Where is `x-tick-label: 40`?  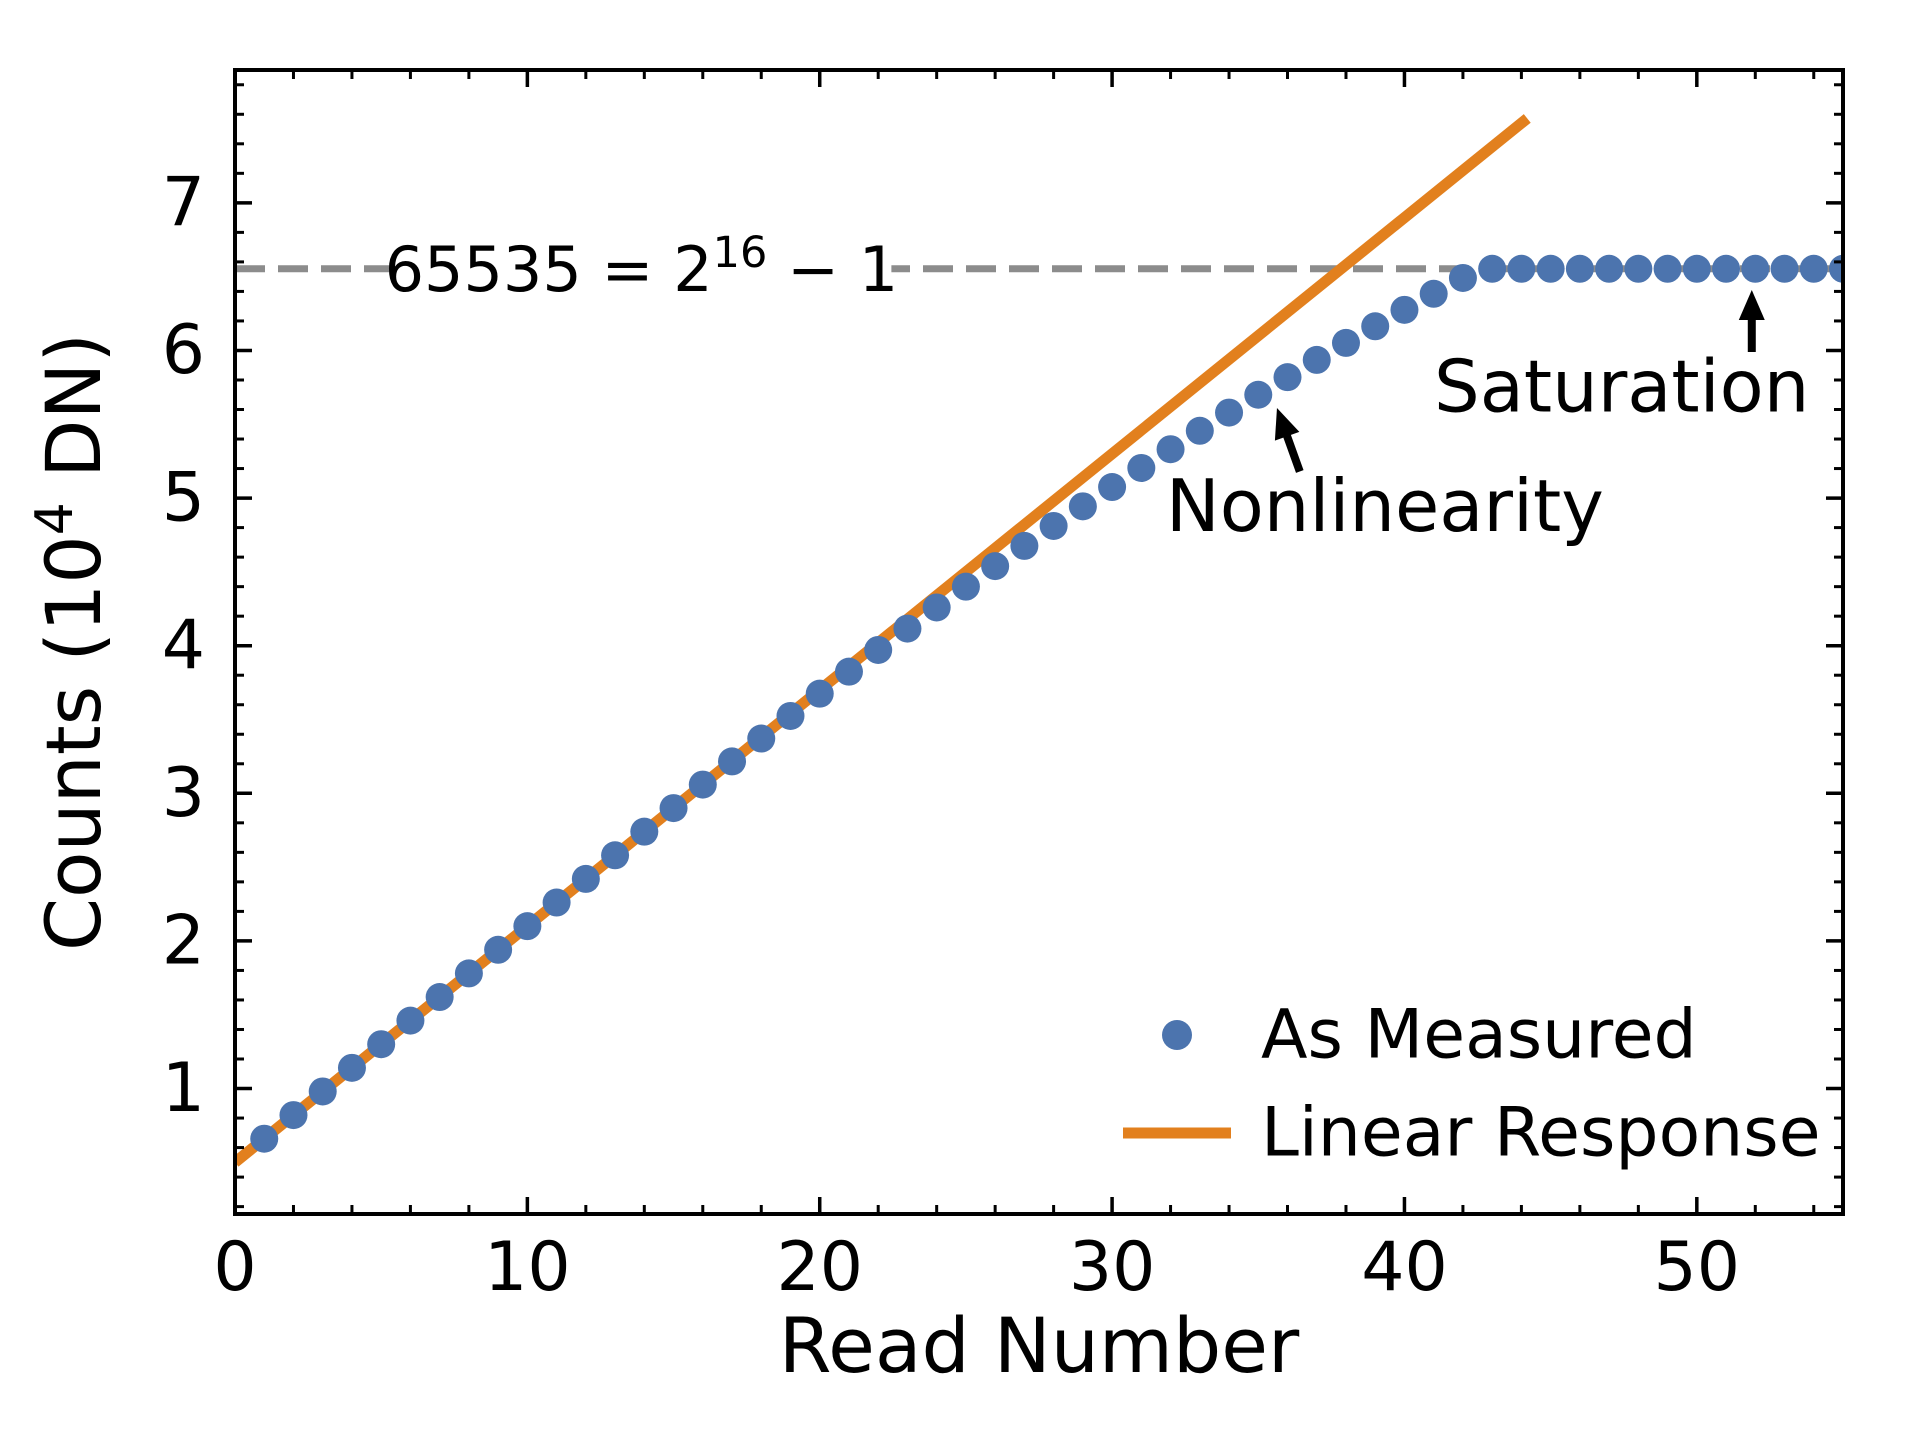
x-tick-label: 40 is located at coordinates (1404, 1267).